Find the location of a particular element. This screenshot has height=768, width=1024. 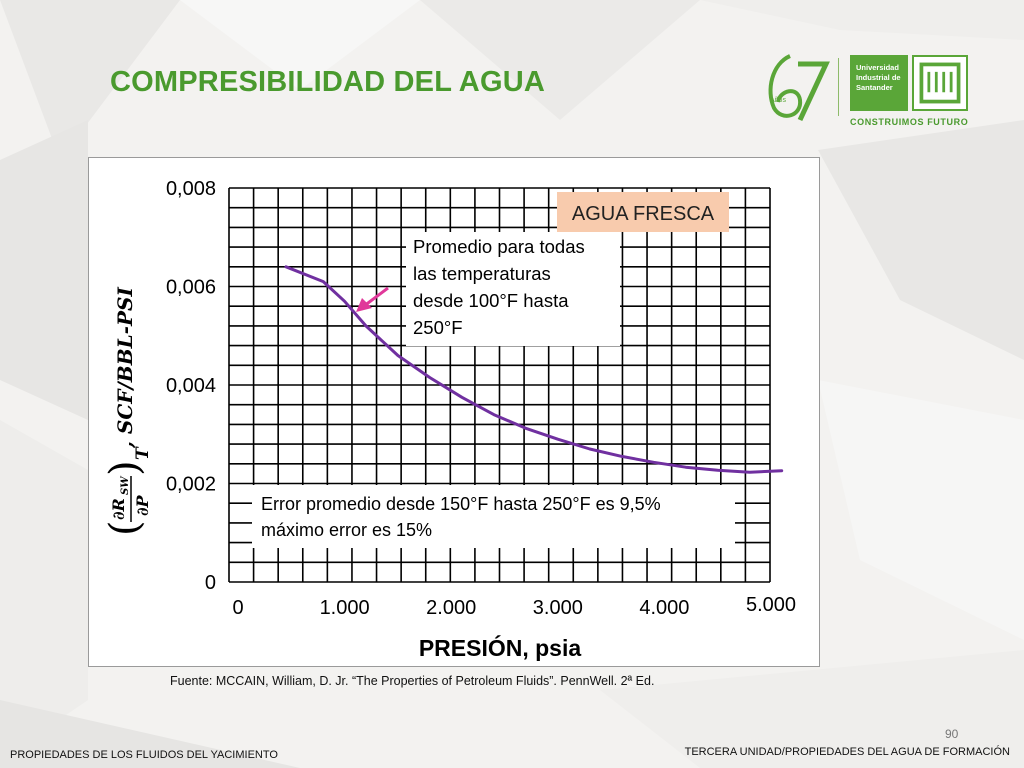

callout-box is located at coordinates (513, 289).